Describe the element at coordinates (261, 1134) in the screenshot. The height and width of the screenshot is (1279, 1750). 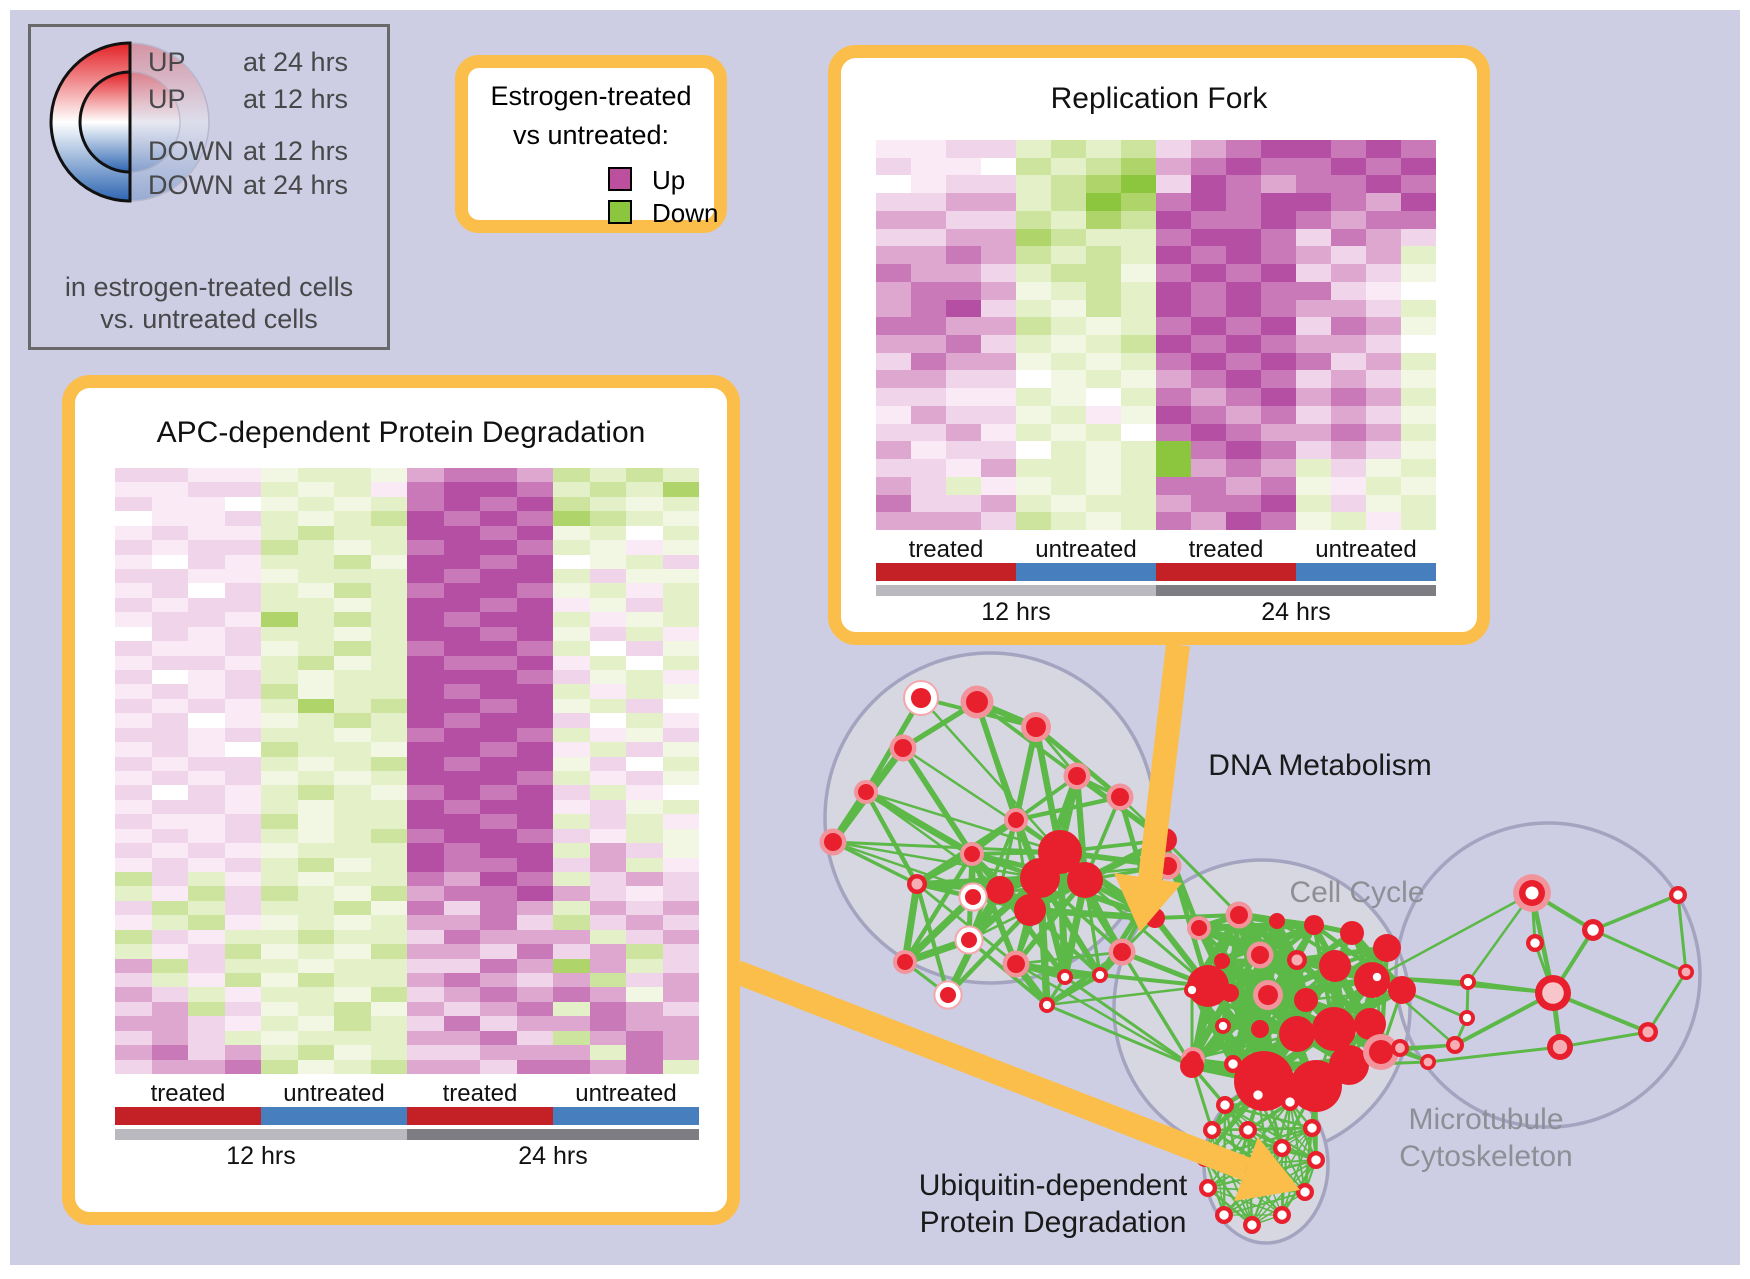
I see `time-color-bar` at that location.